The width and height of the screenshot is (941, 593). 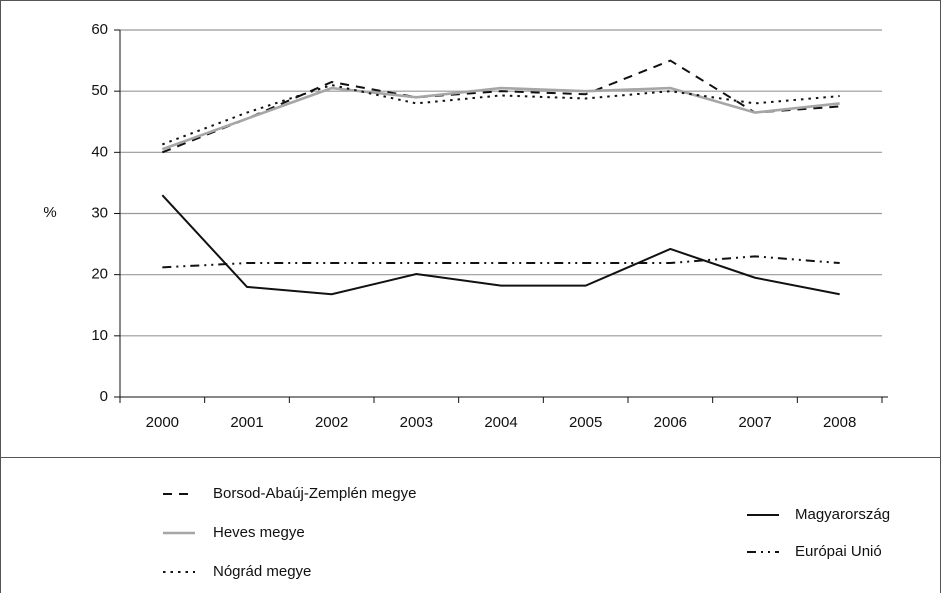 What do you see at coordinates (500, 422) in the screenshot?
I see `x-tick-label: 2004` at bounding box center [500, 422].